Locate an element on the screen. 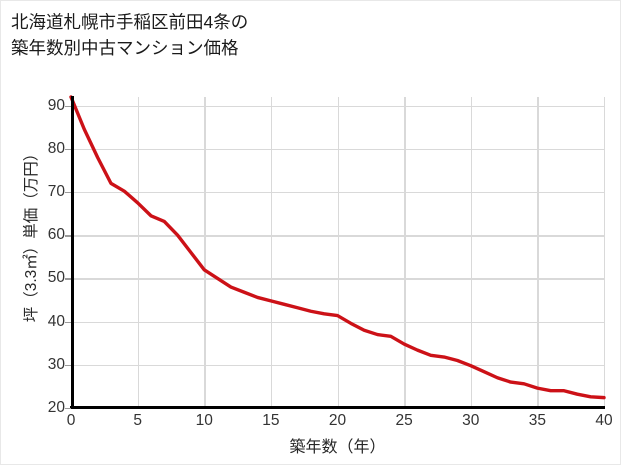 This screenshot has width=621, height=465. y-axis-spine is located at coordinates (72, 252).